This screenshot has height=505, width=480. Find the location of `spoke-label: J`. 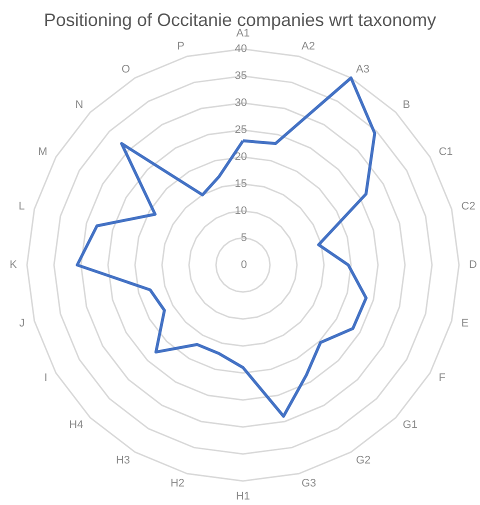

spoke-label: J is located at coordinates (22, 323).